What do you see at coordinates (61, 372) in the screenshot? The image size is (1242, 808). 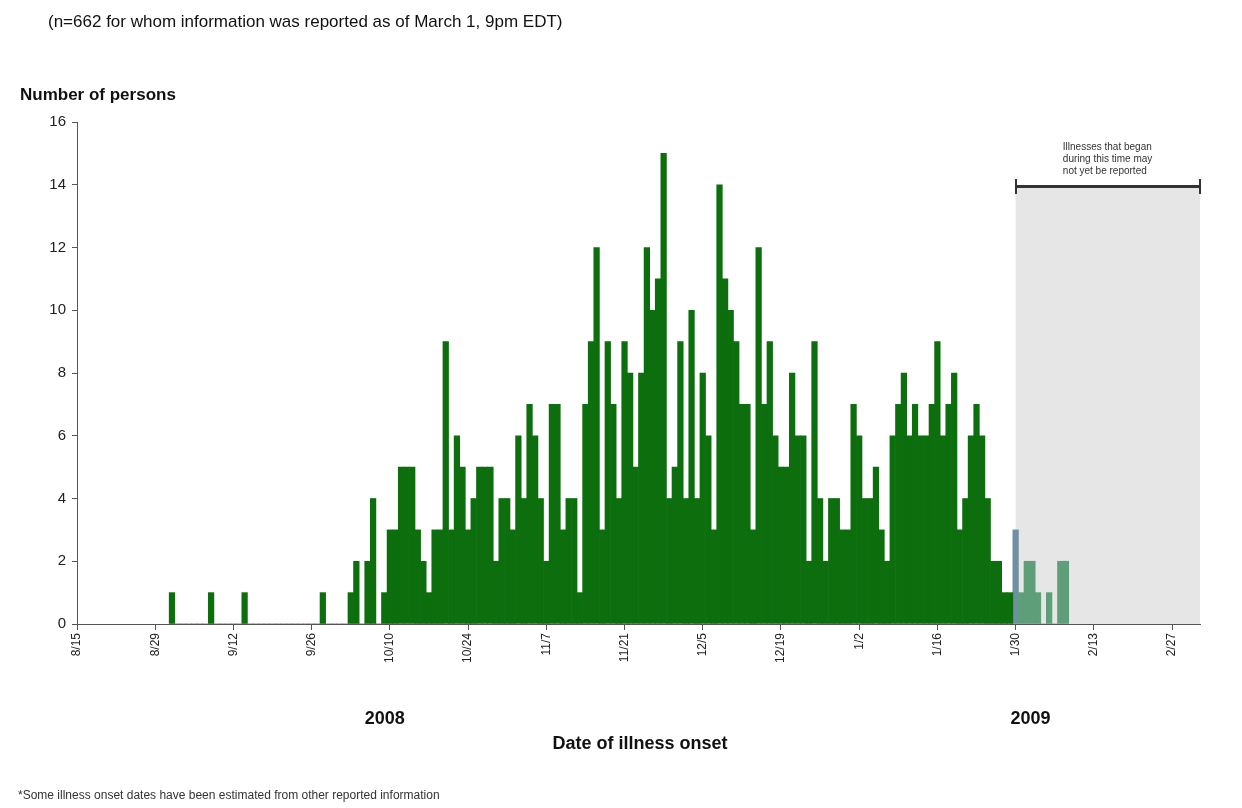 I see `y-tick-label: 8` at bounding box center [61, 372].